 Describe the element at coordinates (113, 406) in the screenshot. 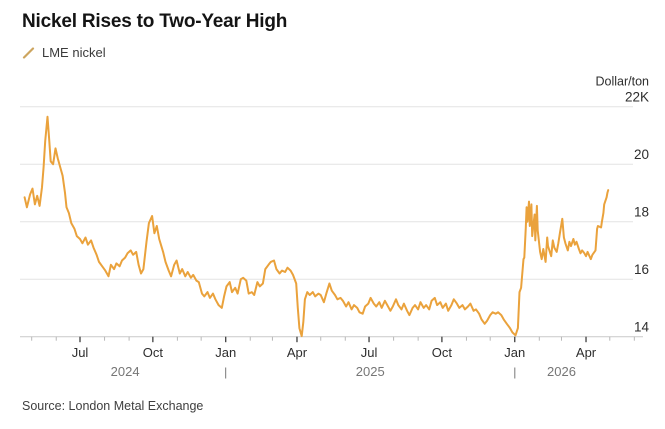

I see `source-note: Source: London Metal Exchange` at that location.